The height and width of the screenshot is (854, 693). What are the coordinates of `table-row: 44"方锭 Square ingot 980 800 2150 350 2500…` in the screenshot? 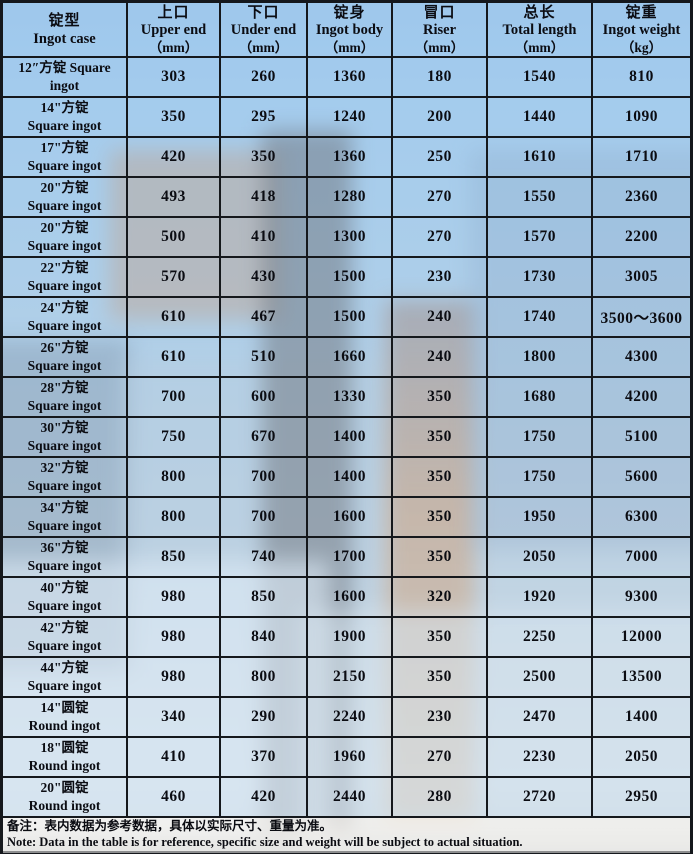 It's located at (346, 678).